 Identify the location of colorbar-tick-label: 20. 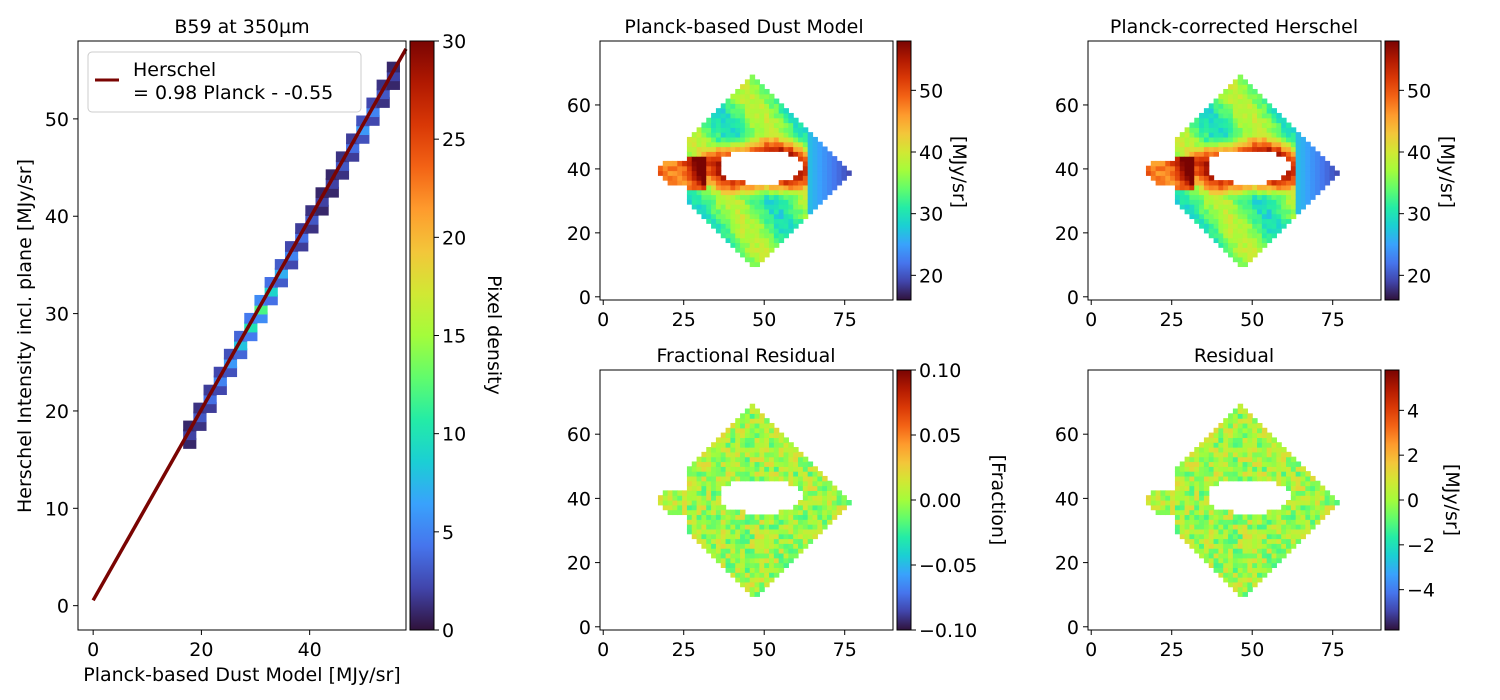
(1419, 276).